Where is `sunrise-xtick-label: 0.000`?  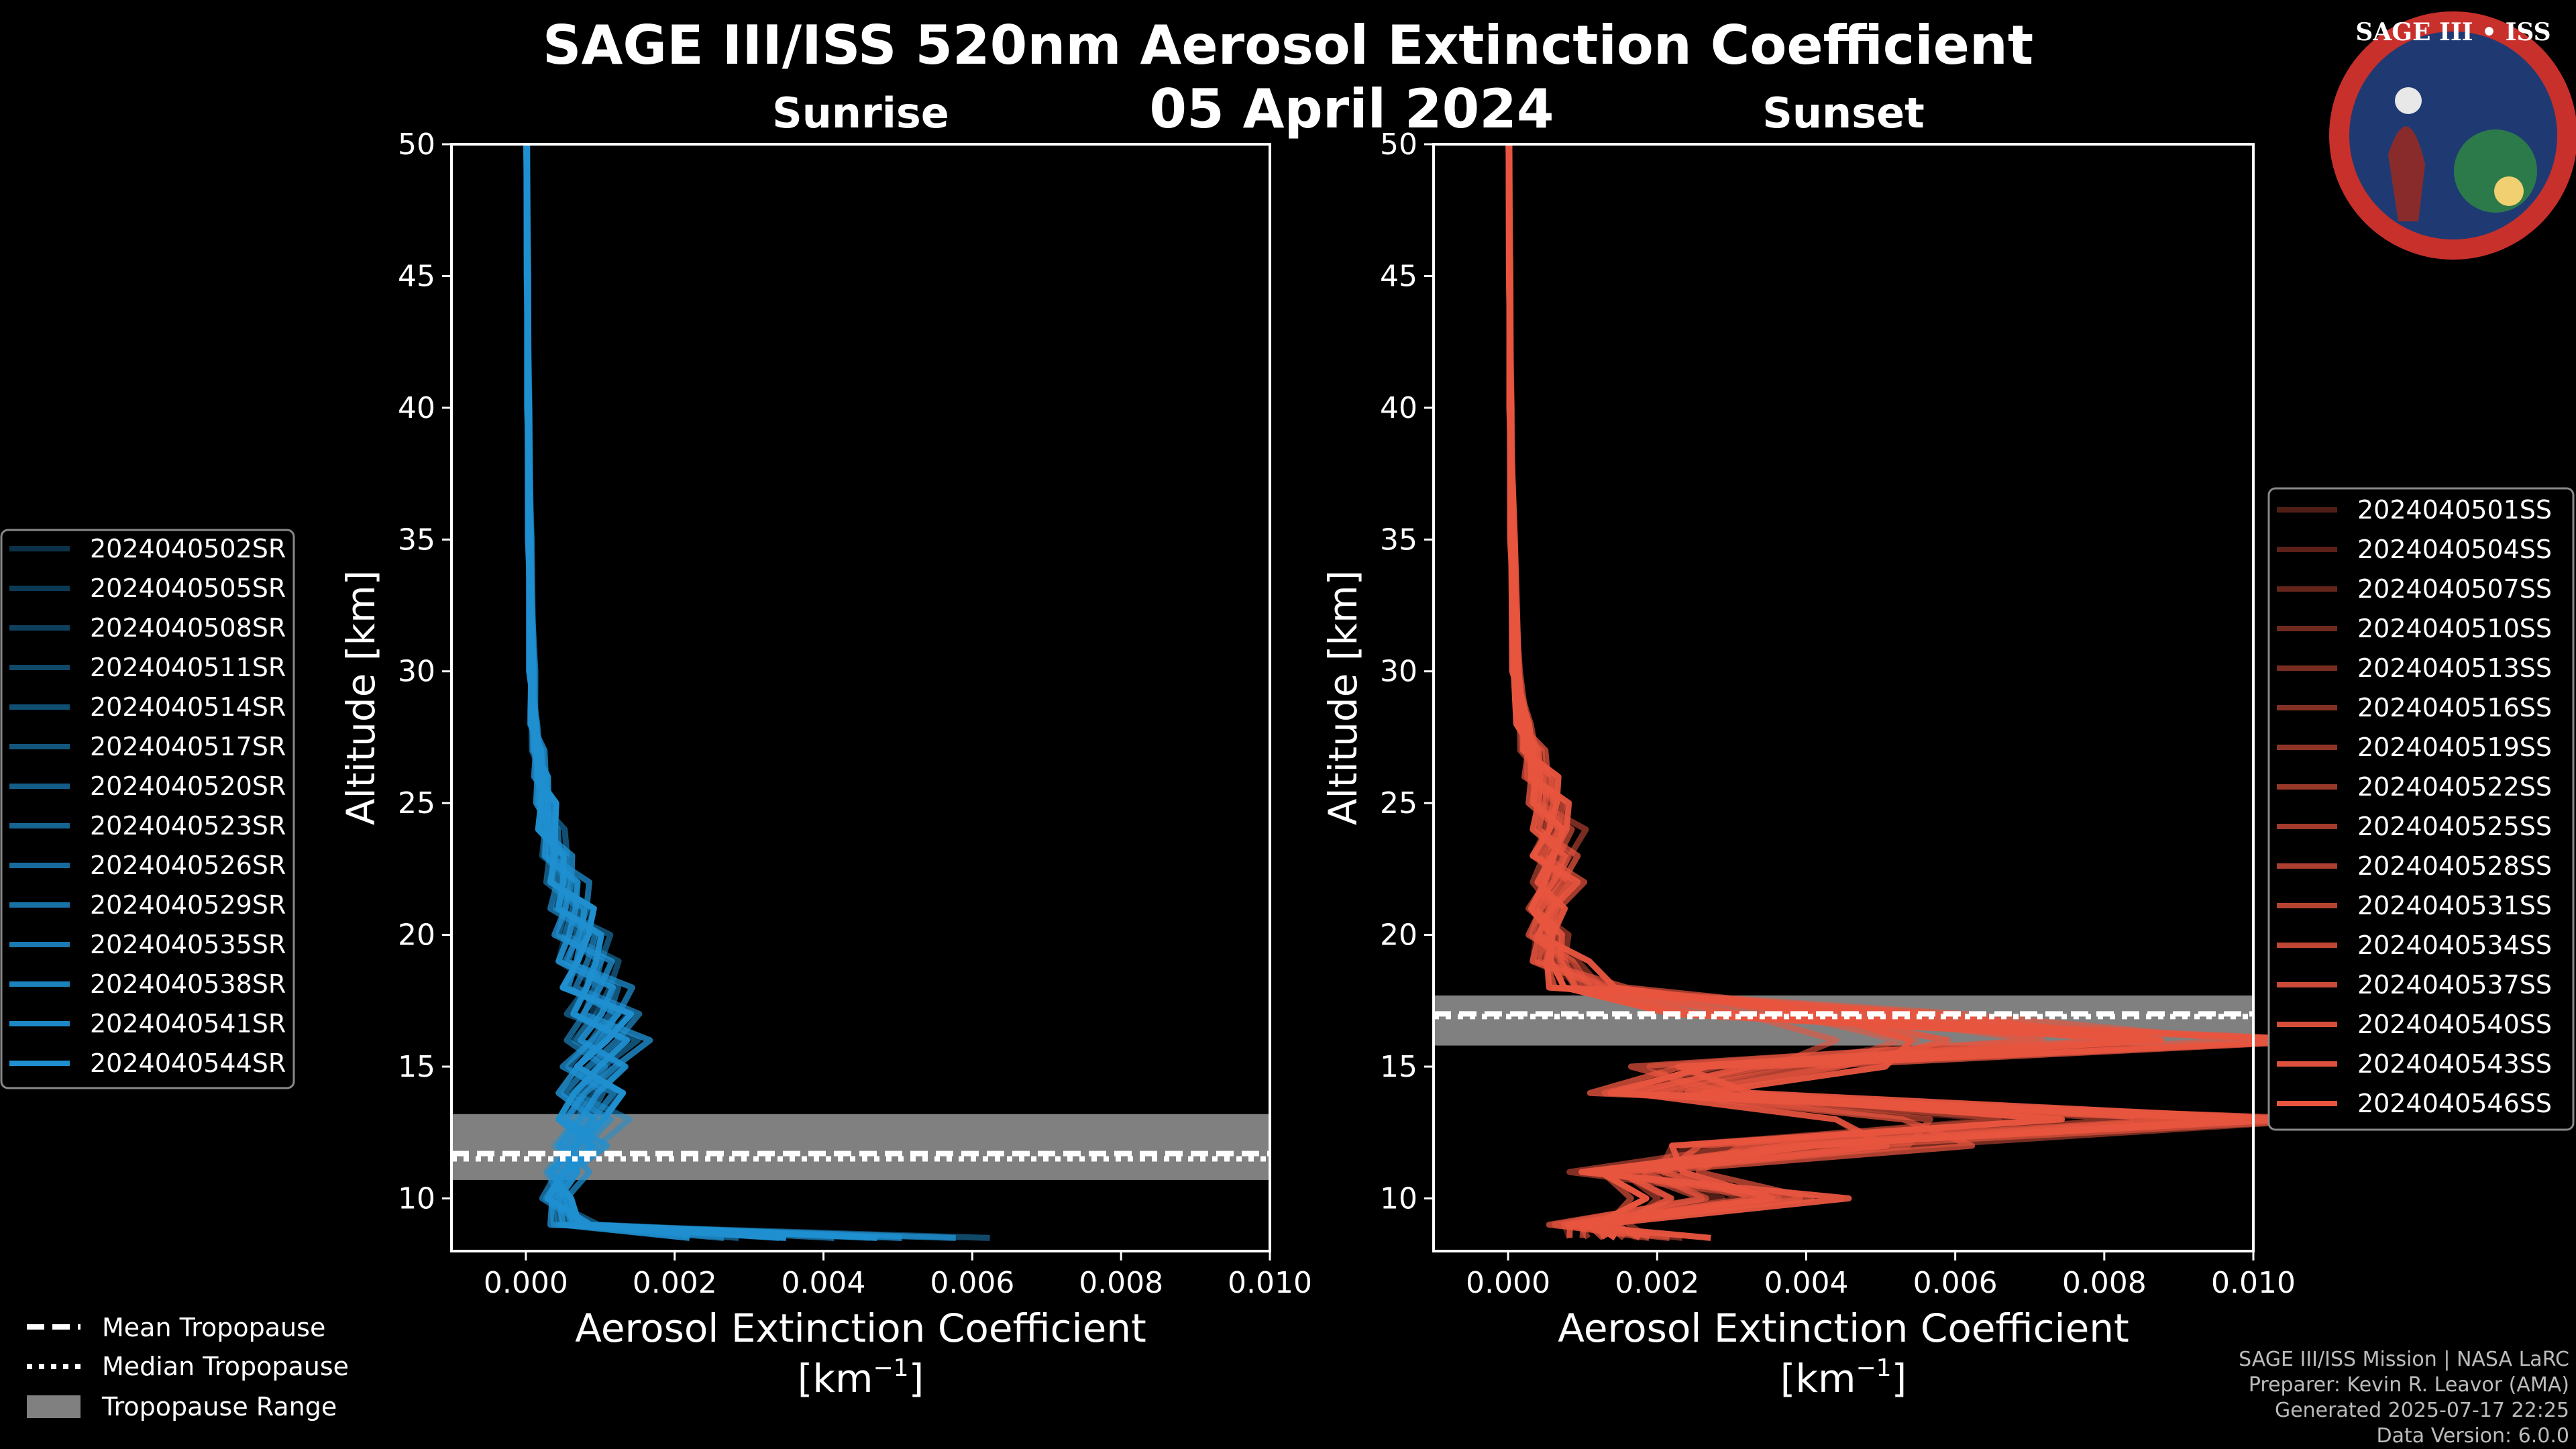 sunrise-xtick-label: 0.000 is located at coordinates (526, 1283).